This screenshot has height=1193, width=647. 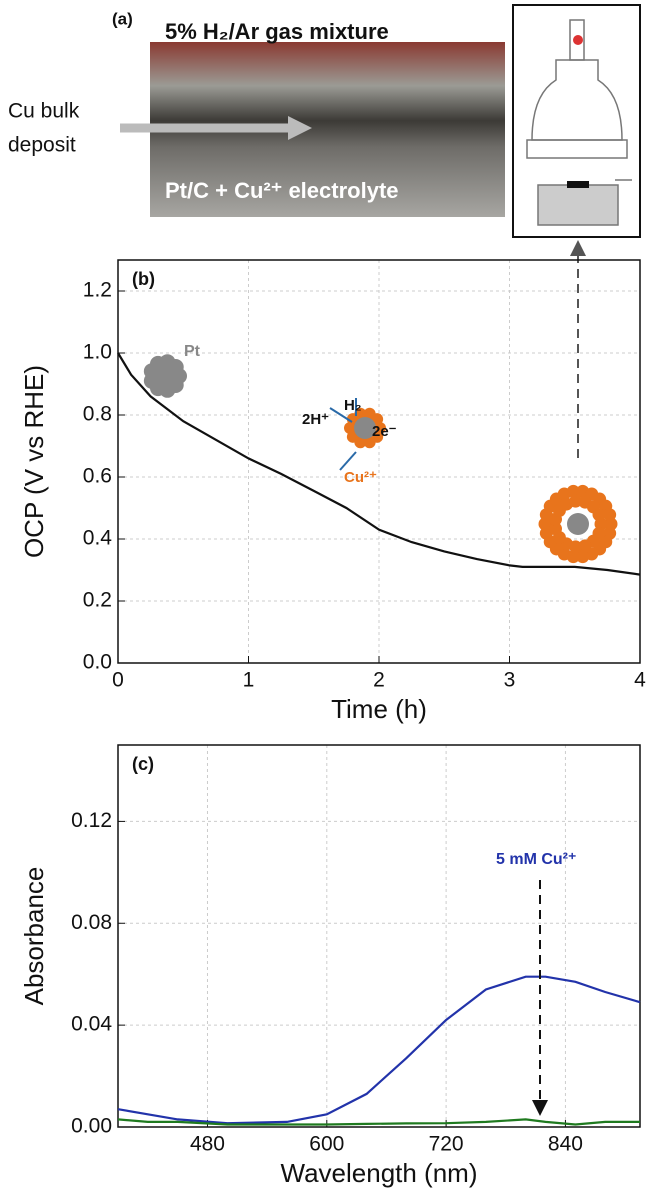 I want to click on panel-label: (b), so click(x=143, y=279).